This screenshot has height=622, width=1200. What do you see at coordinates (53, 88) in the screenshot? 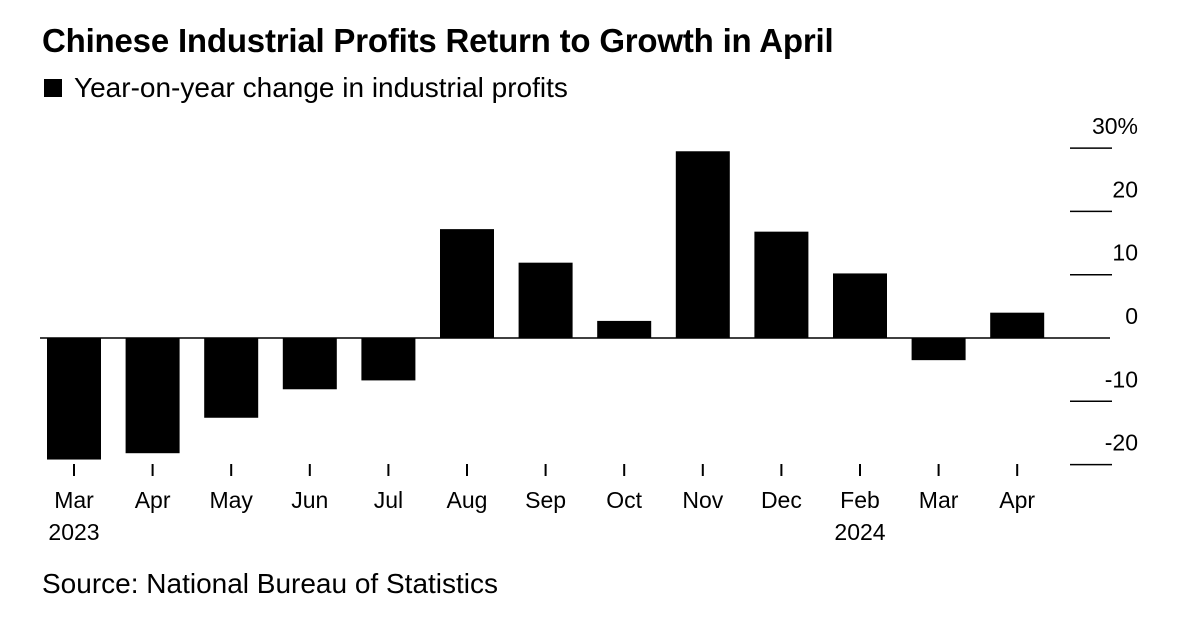
I see `legend-swatch` at bounding box center [53, 88].